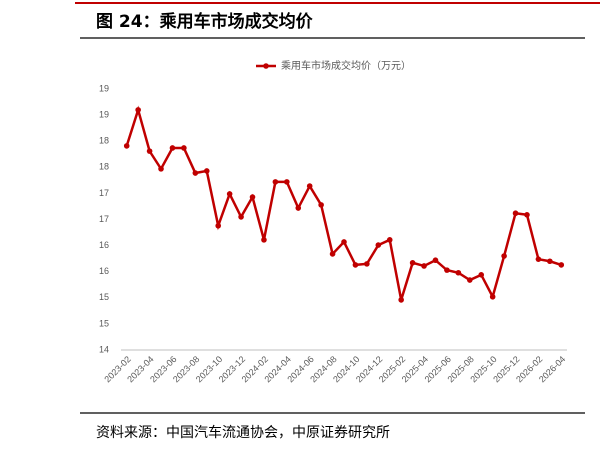  I want to click on y-tick-label: 14, so click(104, 349).